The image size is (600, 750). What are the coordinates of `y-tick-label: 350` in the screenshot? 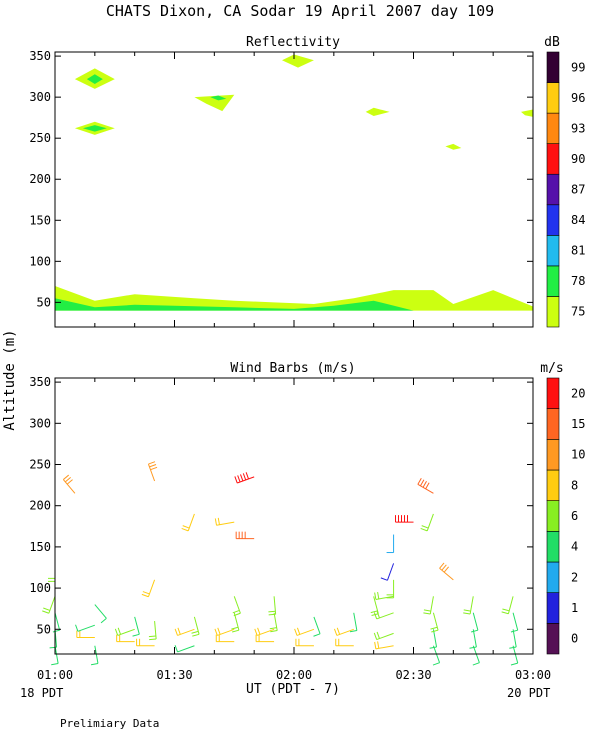 It's located at (40, 56).